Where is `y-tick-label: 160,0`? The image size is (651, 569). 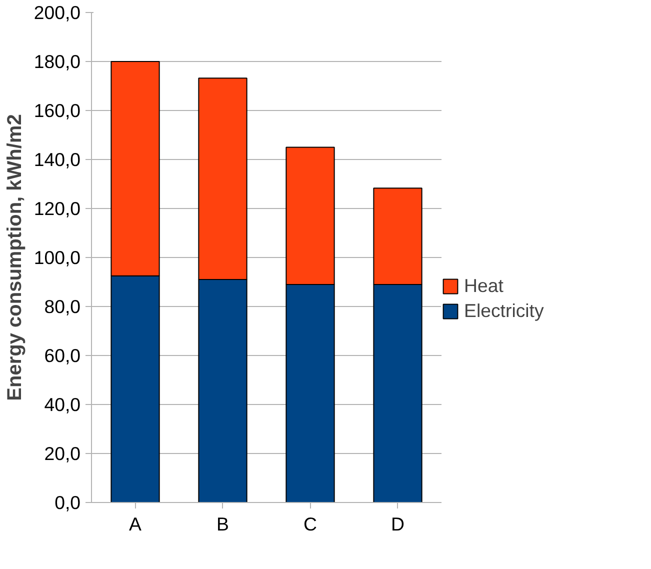
y-tick-label: 160,0 is located at coordinates (57, 110).